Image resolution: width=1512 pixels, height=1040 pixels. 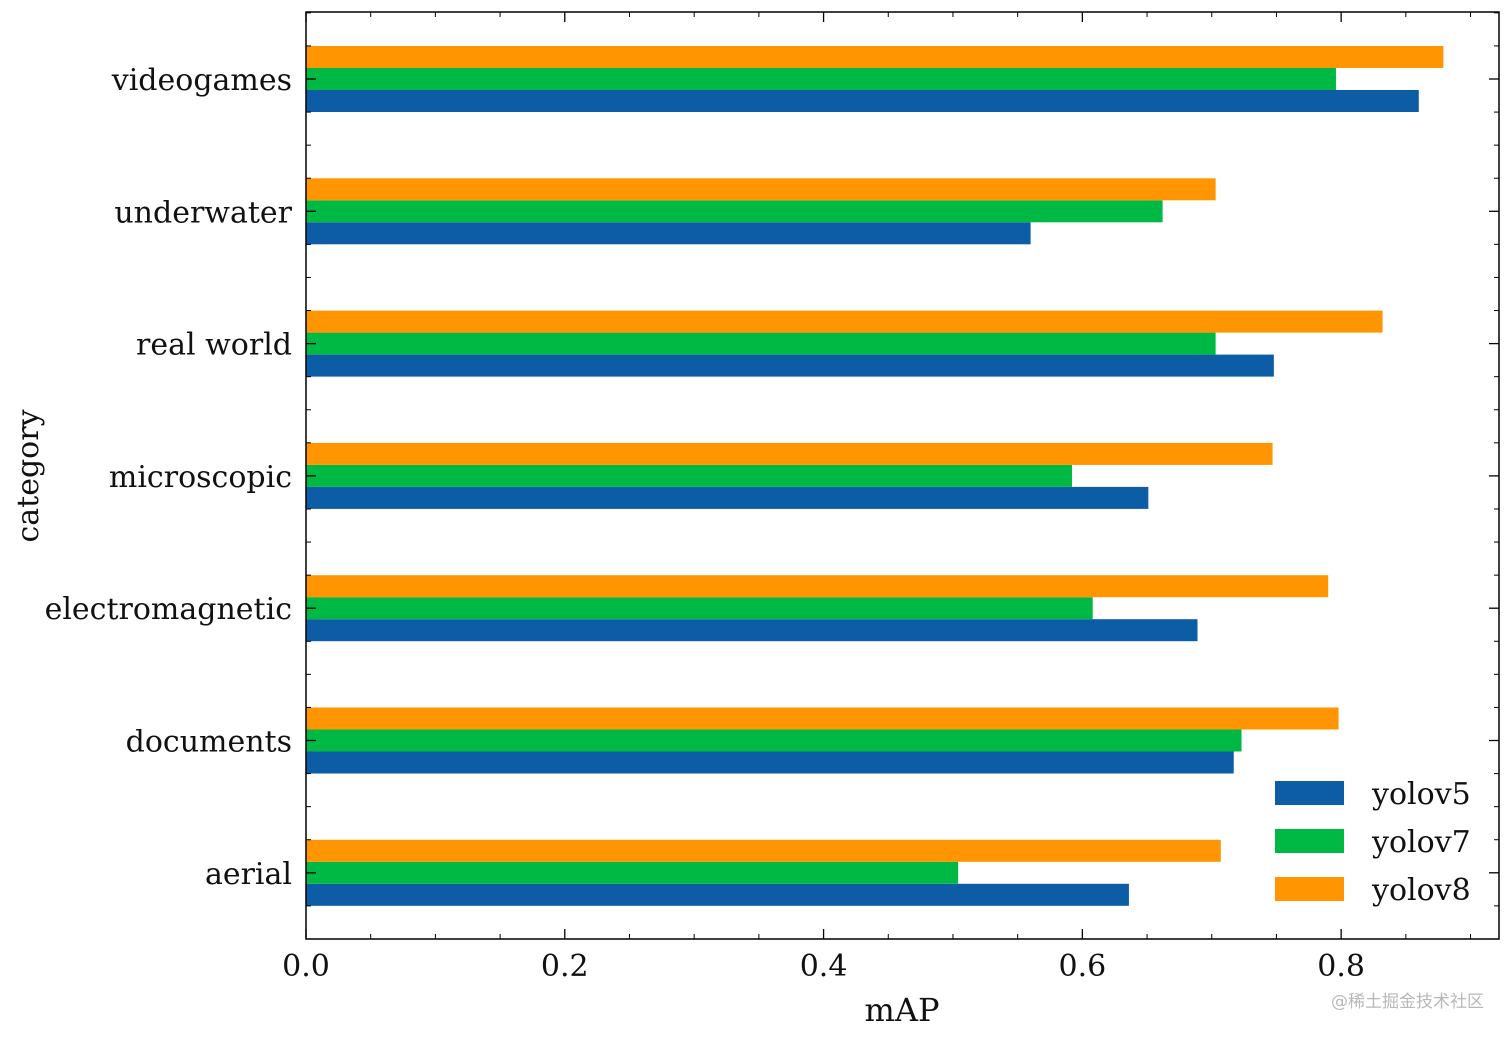 I want to click on x-tick-label: 0.4, so click(x=824, y=966).